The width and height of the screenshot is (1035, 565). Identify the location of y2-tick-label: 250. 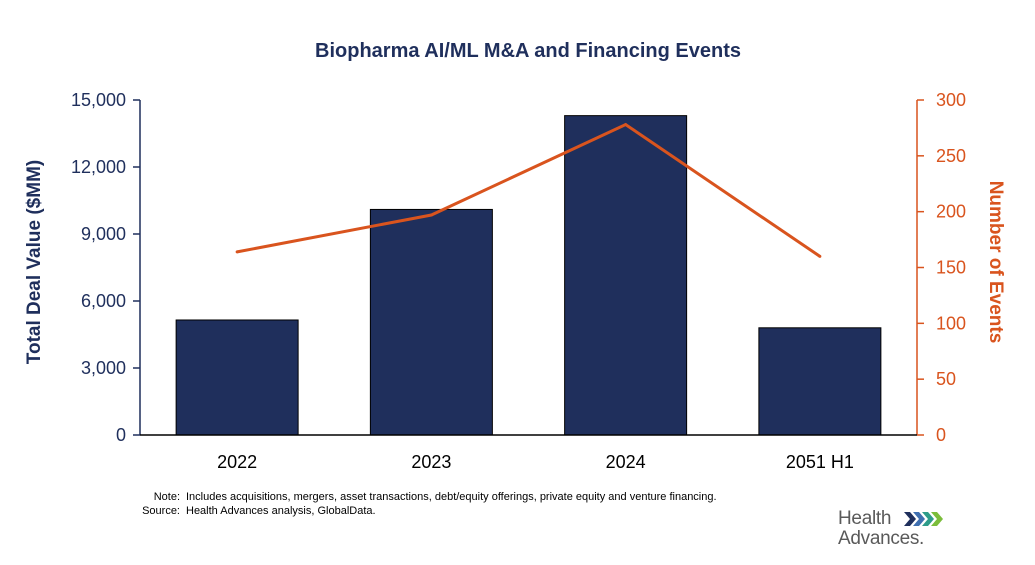
(951, 156).